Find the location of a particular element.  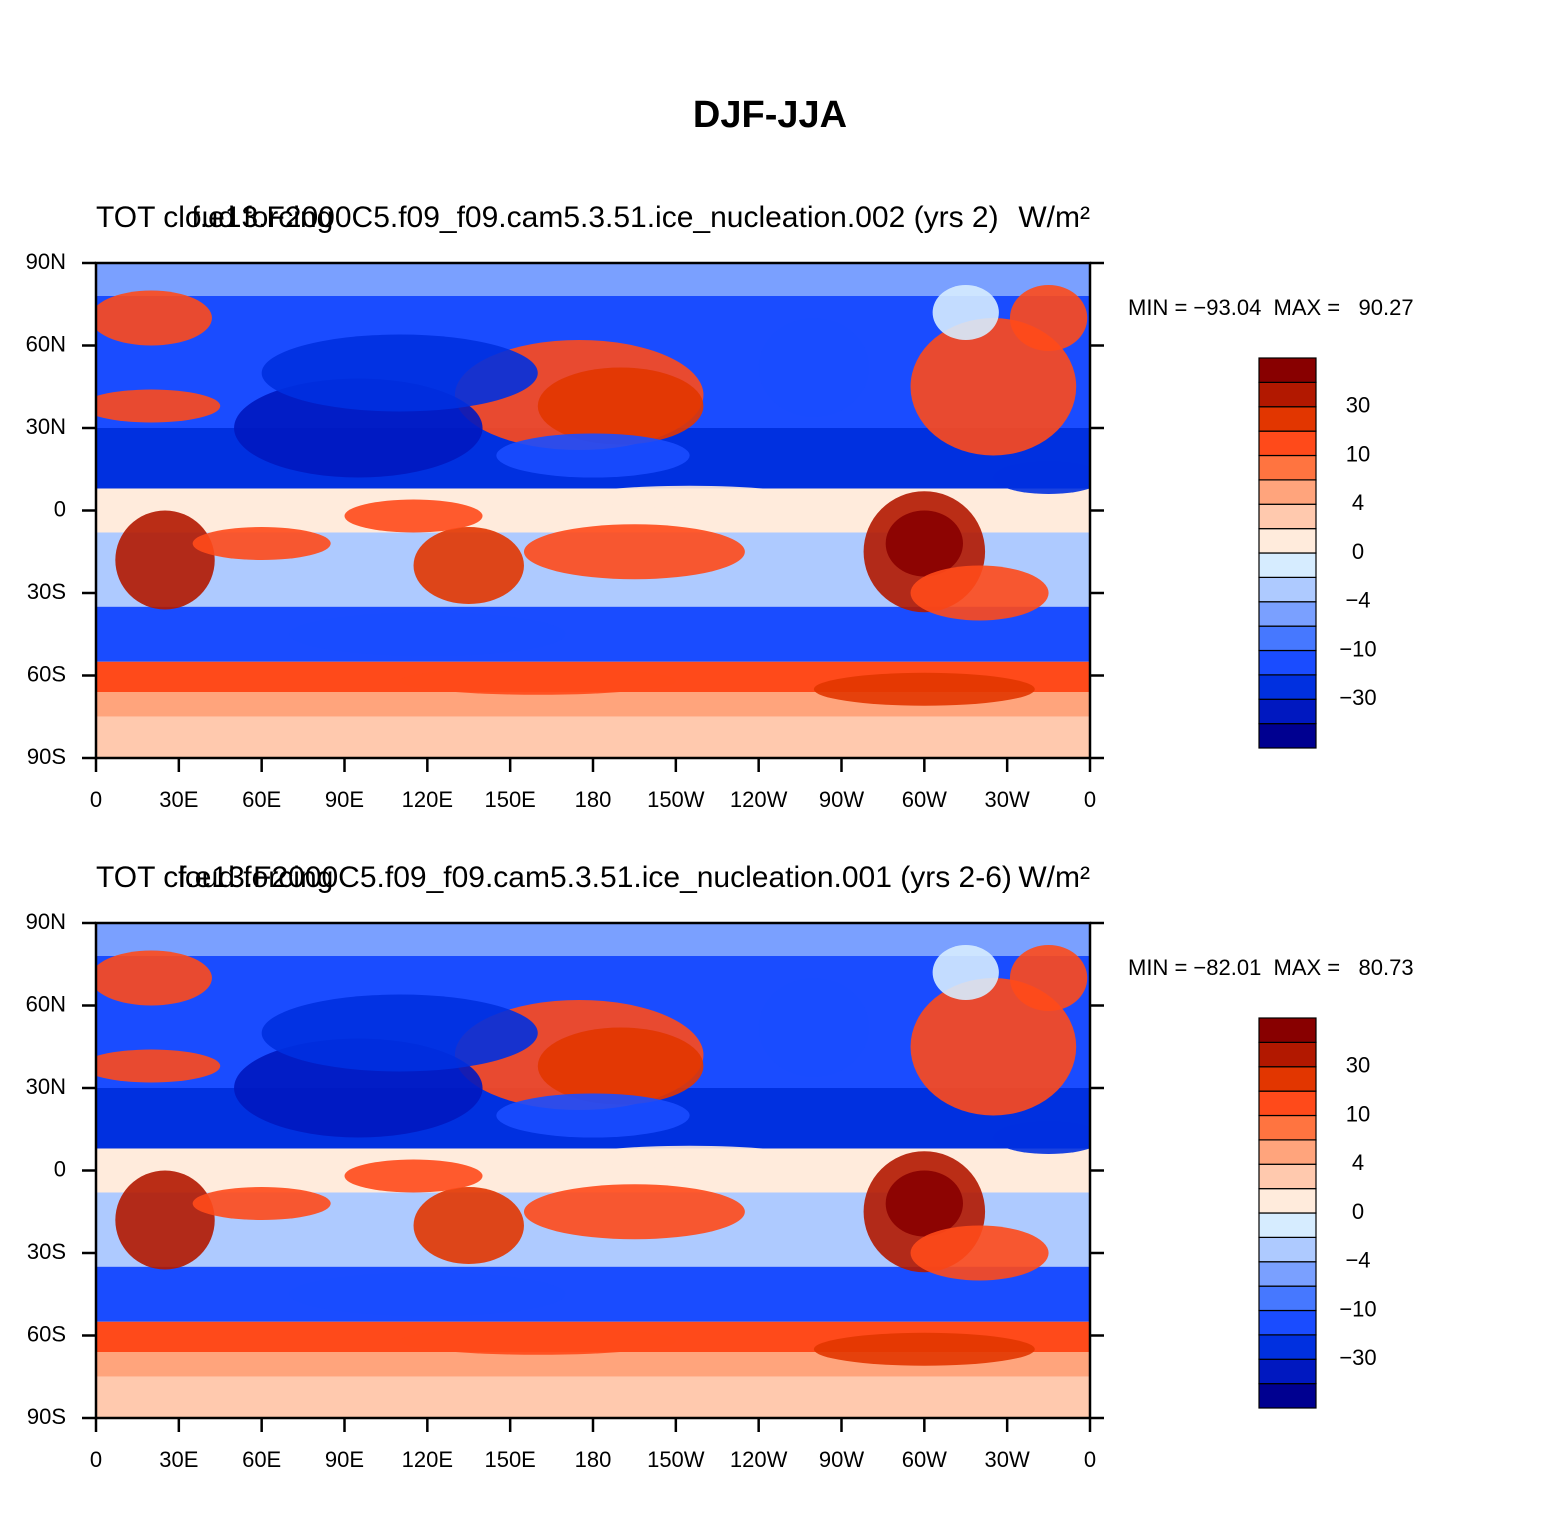

lon-tick-label: 60E is located at coordinates (261, 799).